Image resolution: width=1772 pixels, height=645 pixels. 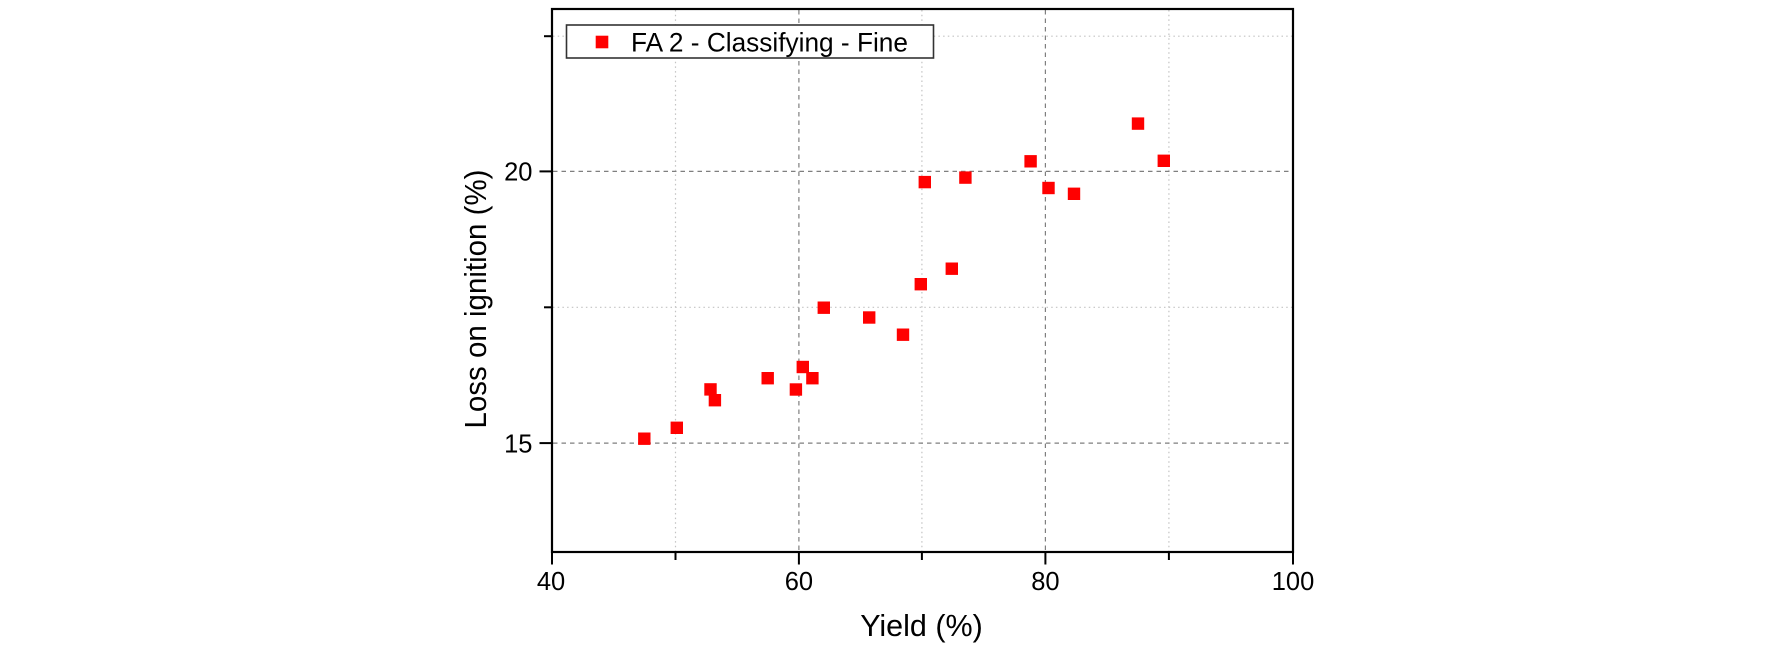 I want to click on svg-text: Loss on ignition (%), so click(x=476, y=299).